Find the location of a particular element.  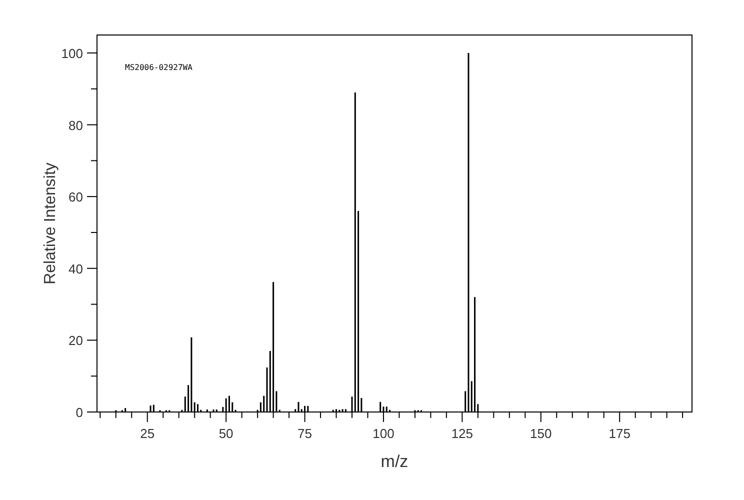

y-tick-label: 20 is located at coordinates (75, 340).